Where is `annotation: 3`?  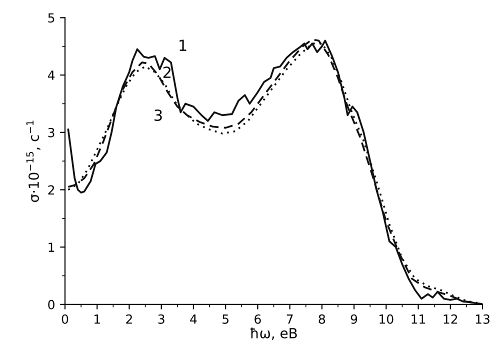
annotation: 3 is located at coordinates (158, 115).